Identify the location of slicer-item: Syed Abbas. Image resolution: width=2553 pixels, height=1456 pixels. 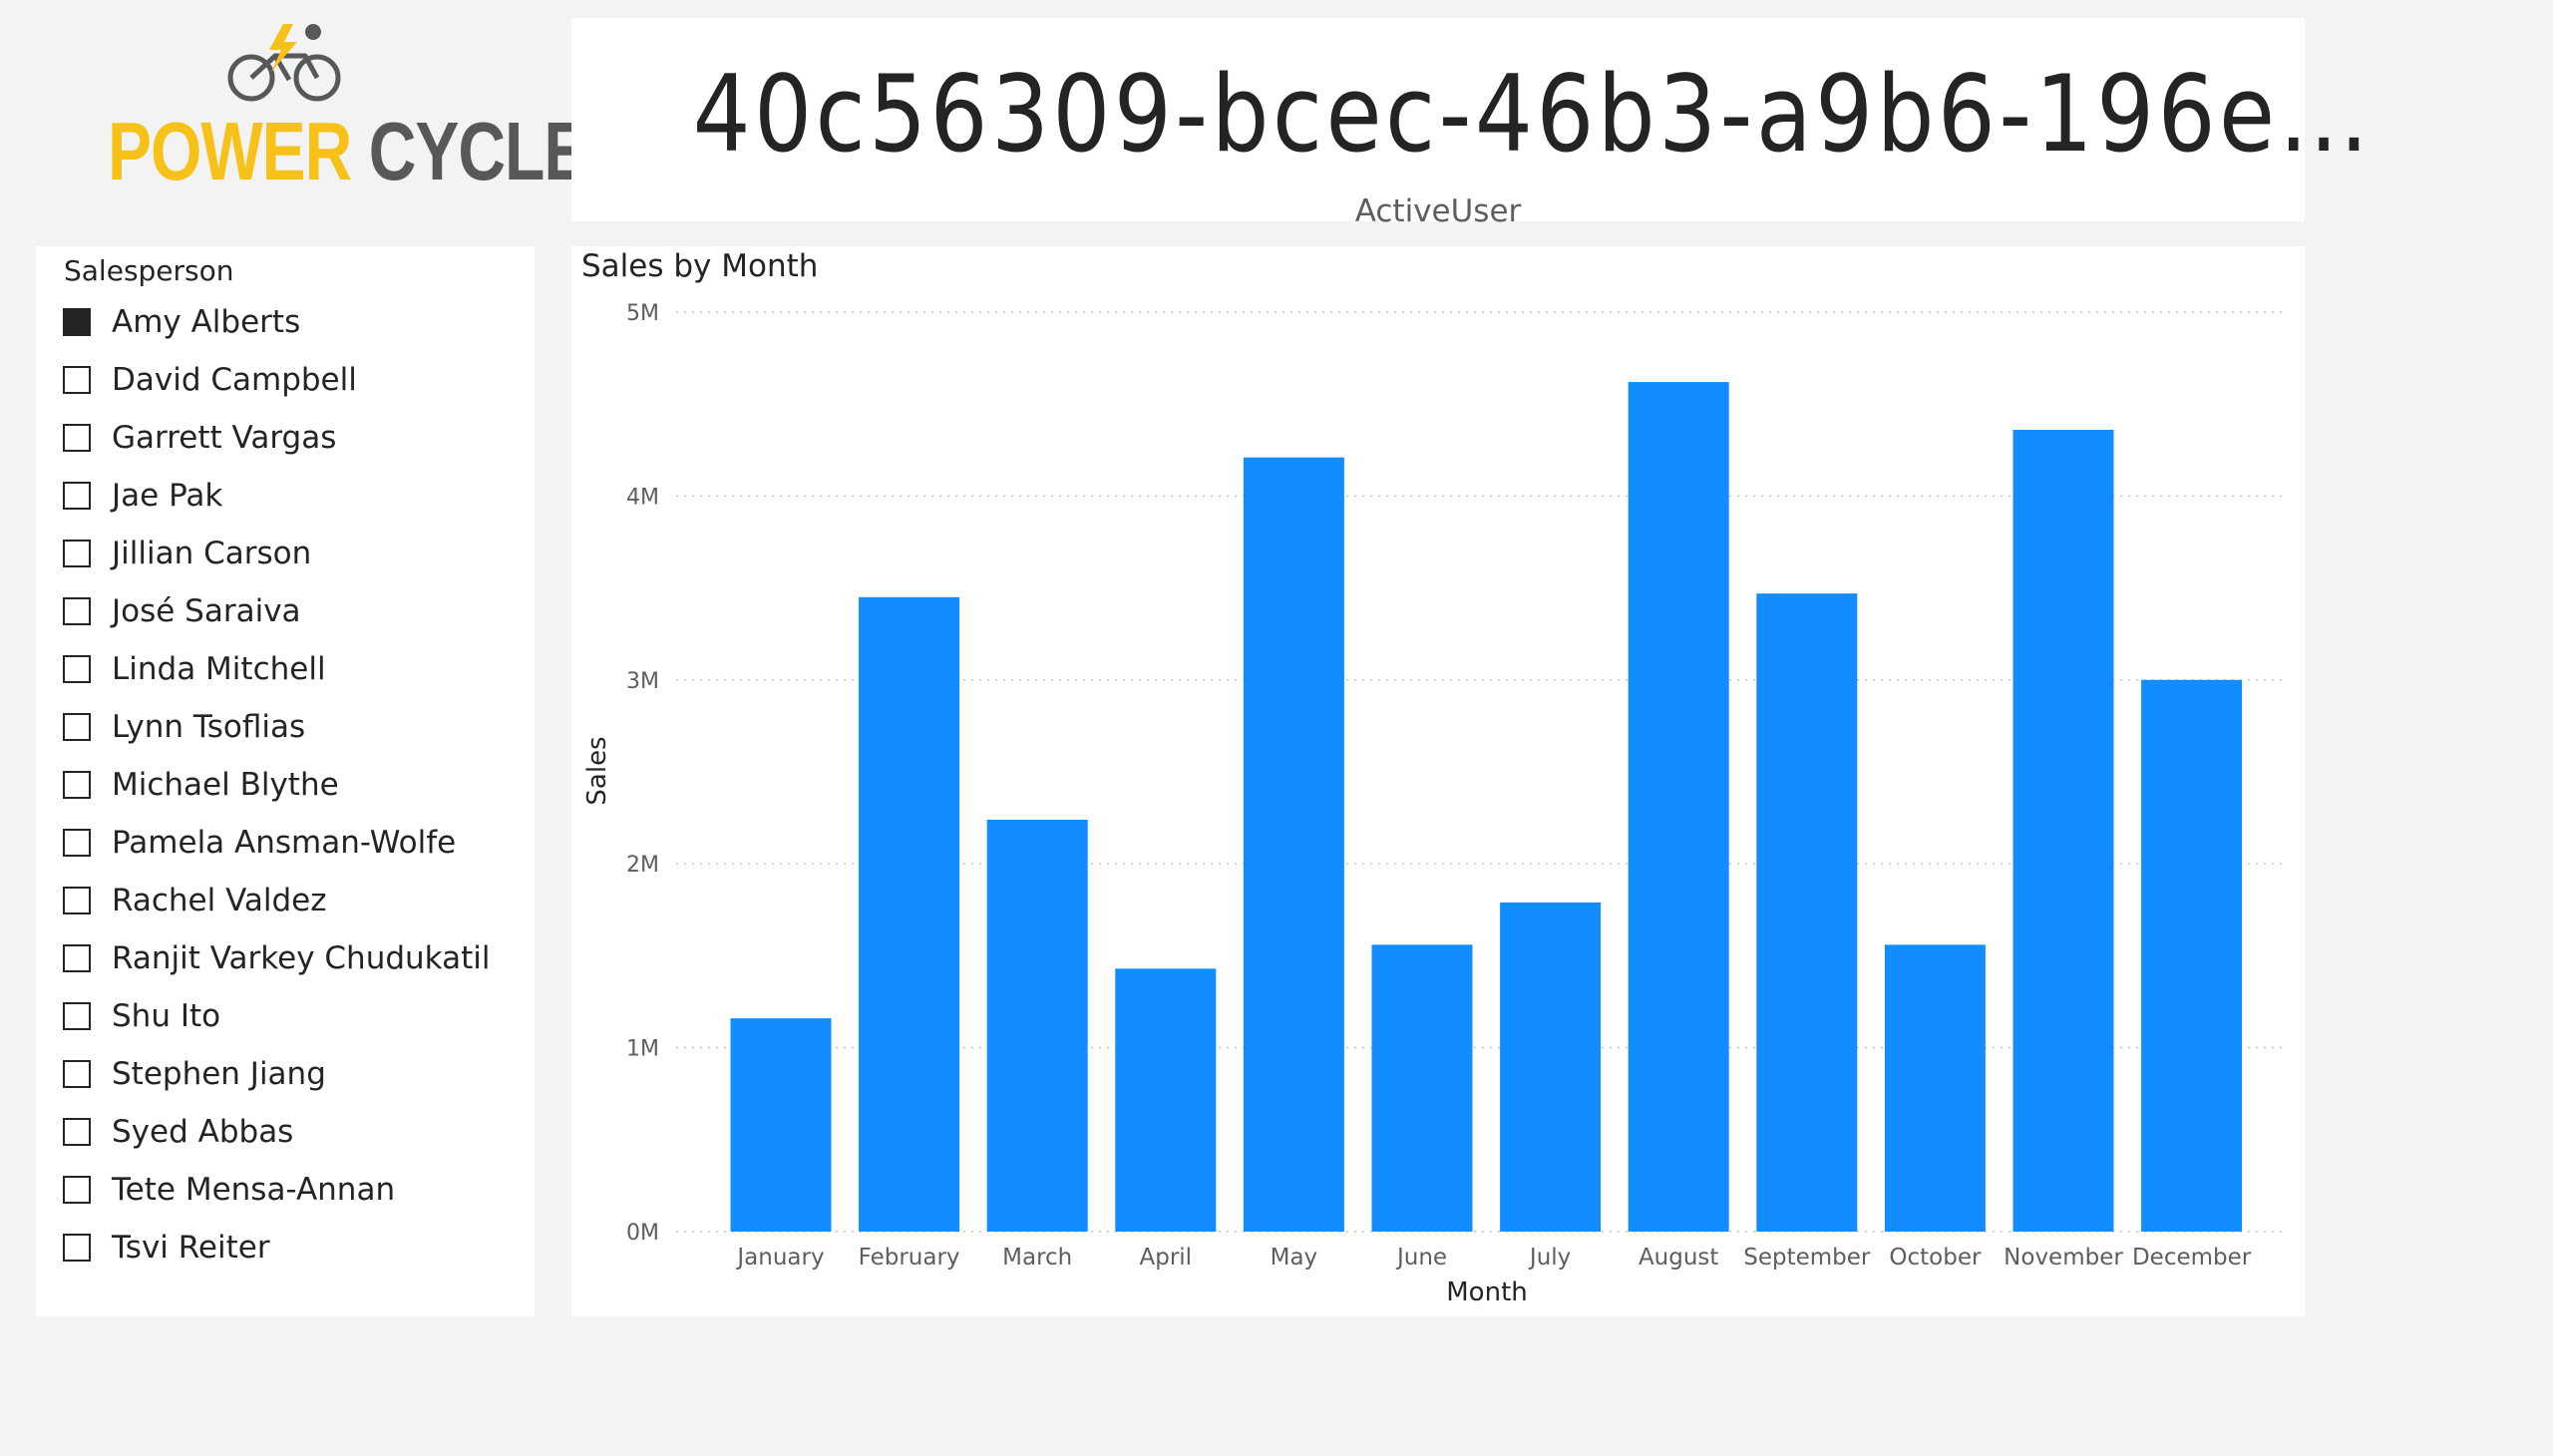
(178, 1132).